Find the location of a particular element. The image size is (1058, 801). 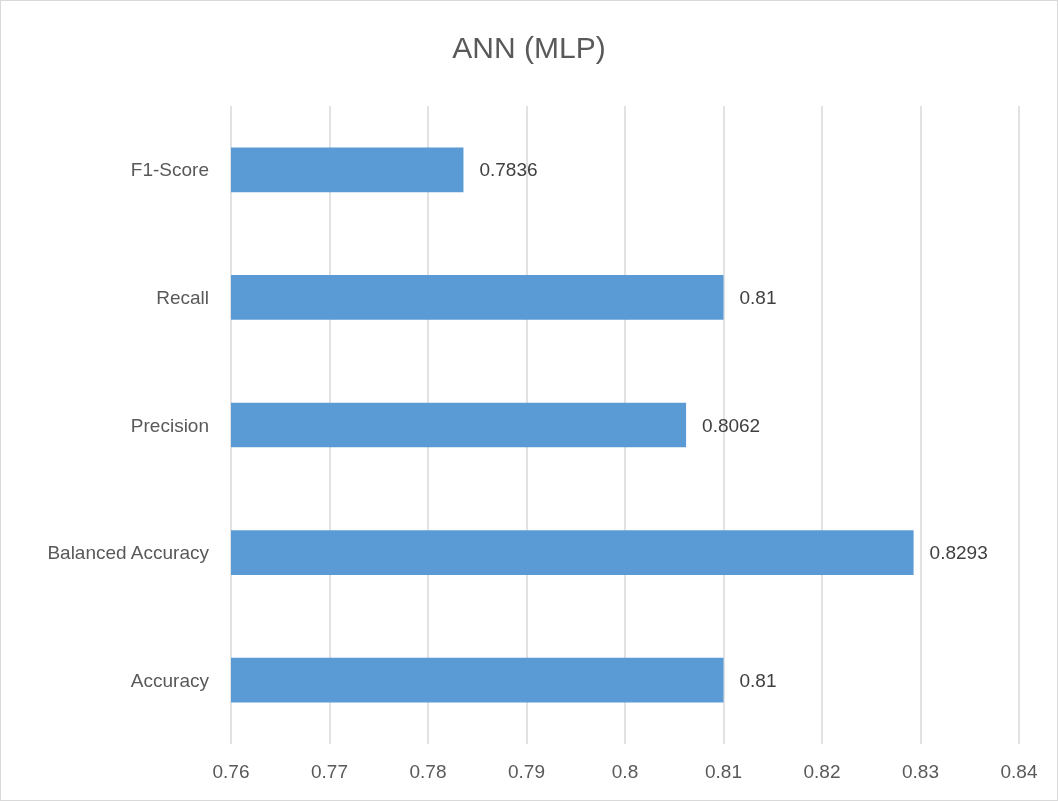

x-tick-label: 0.82 is located at coordinates (822, 771).